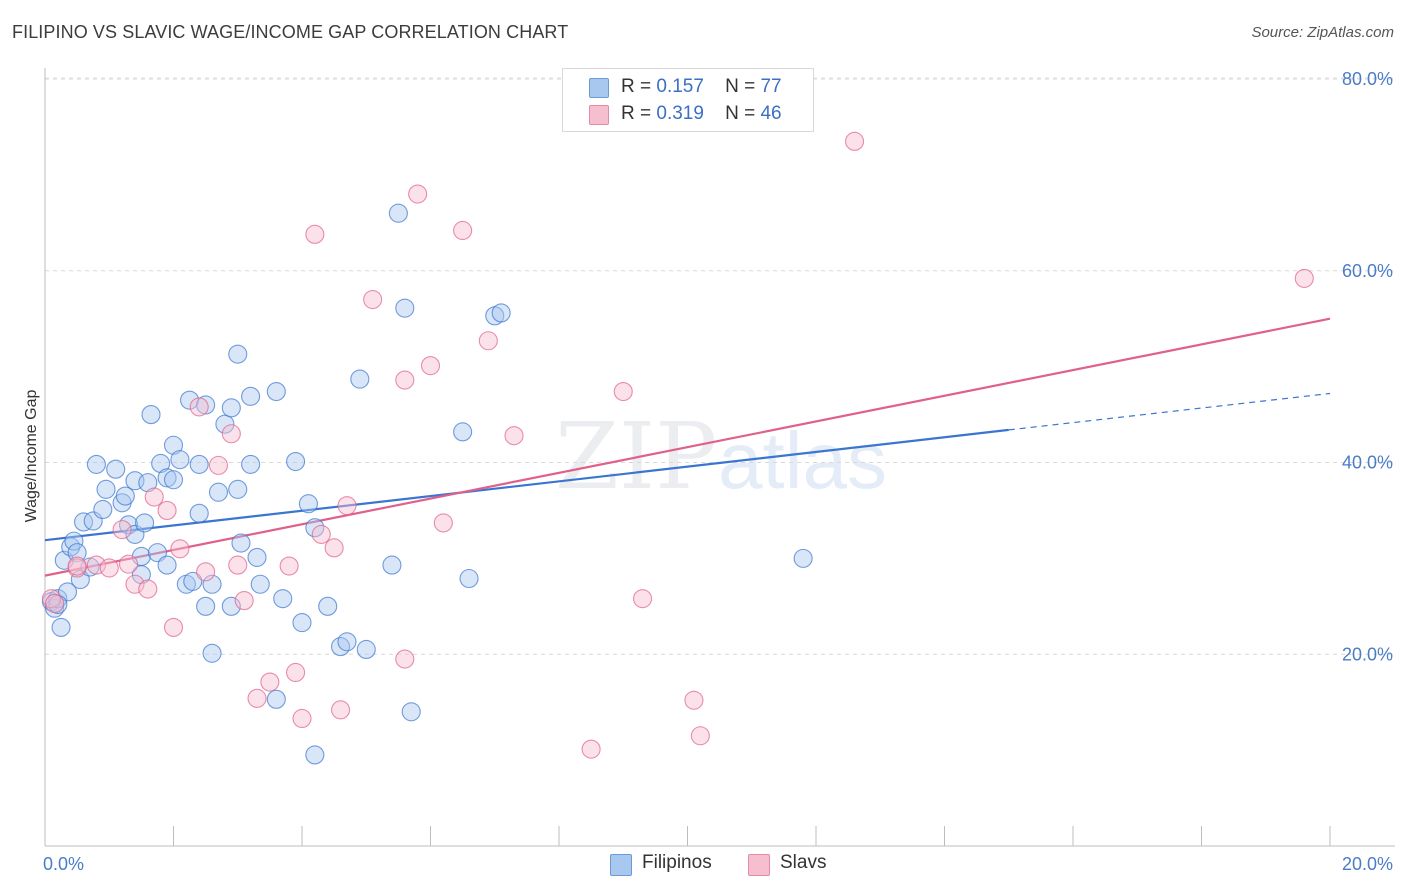  Describe the element at coordinates (636, 86) in the screenshot. I see `legend-r-label: R =` at that location.